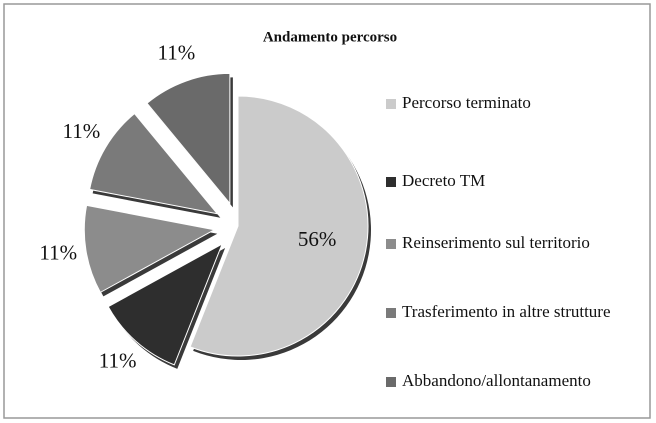 The width and height of the screenshot is (656, 423). Describe the element at coordinates (496, 242) in the screenshot. I see `legend-label: Reinserimento sul territorio` at that location.